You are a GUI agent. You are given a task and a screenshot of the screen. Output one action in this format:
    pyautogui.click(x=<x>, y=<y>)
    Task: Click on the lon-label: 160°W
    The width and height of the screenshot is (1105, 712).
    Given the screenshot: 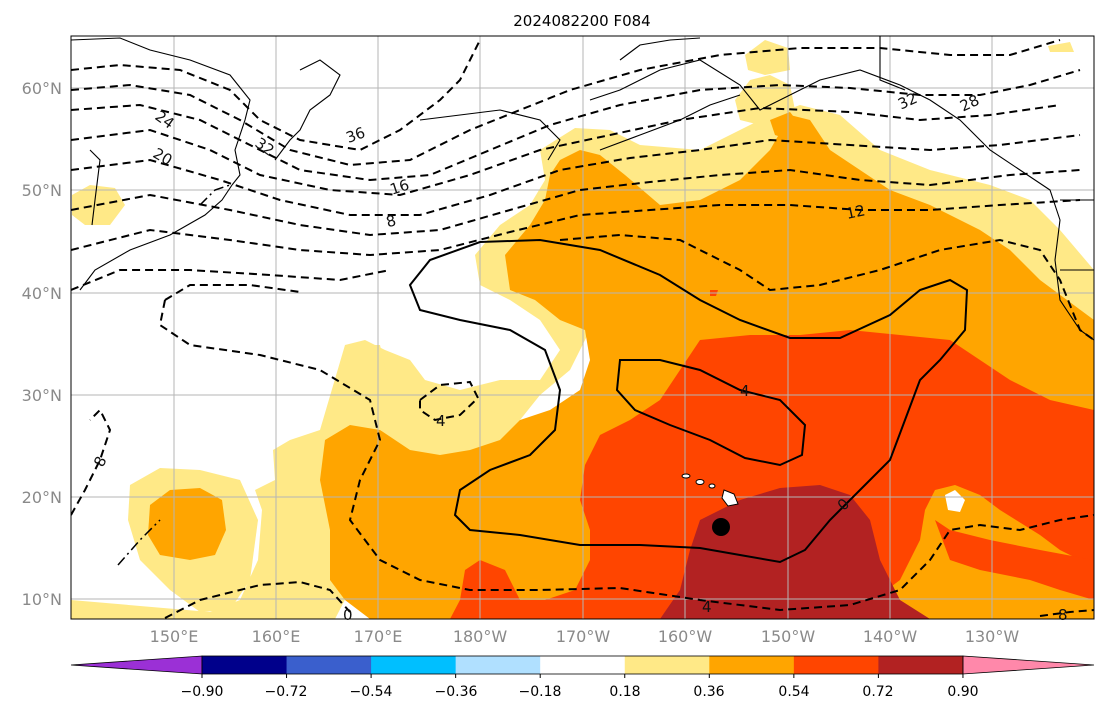 What is the action you would take?
    pyautogui.click(x=685, y=636)
    